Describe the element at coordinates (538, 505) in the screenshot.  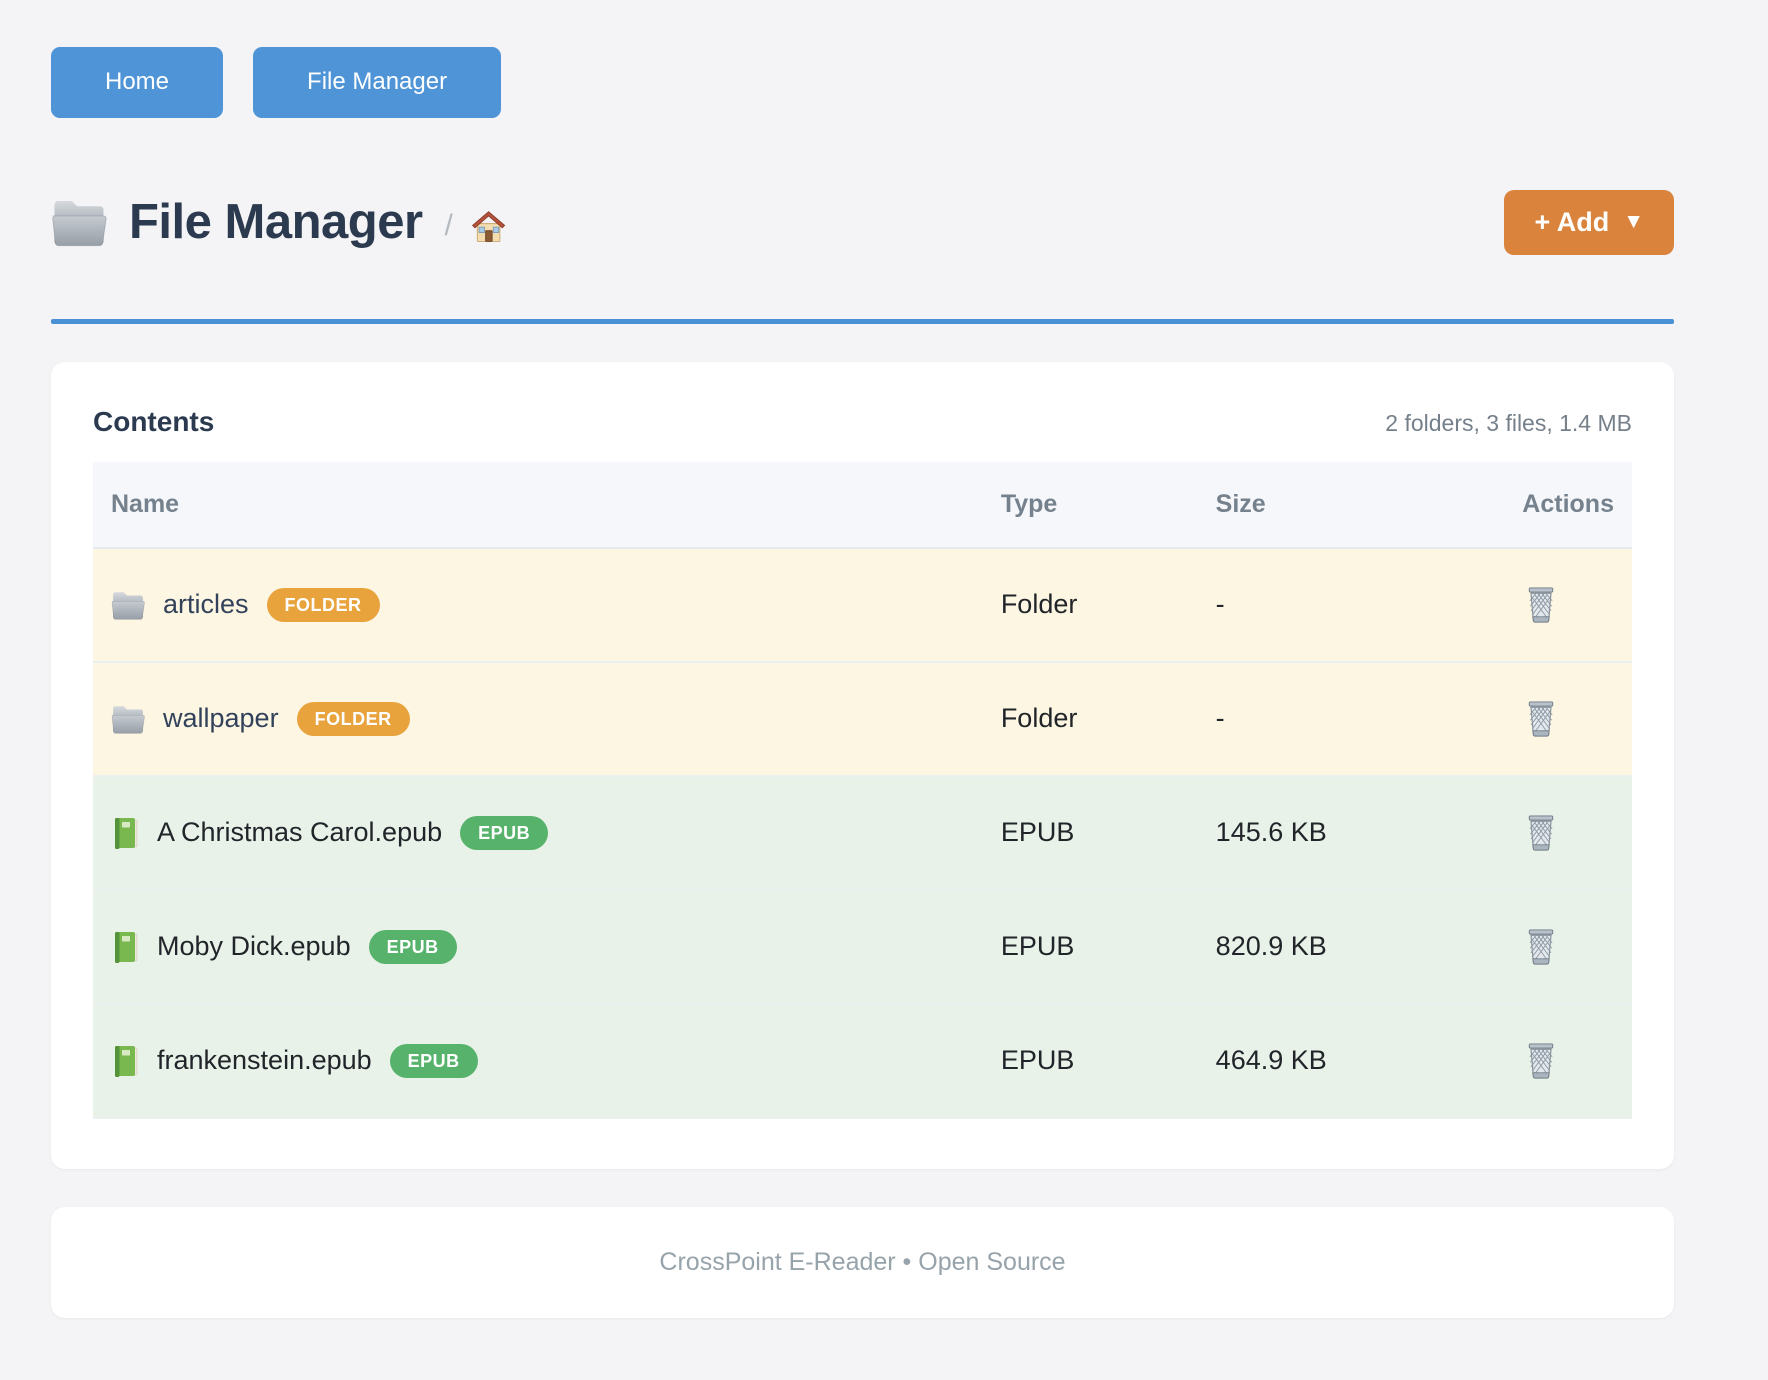
I see `column-header-name: Name` at that location.